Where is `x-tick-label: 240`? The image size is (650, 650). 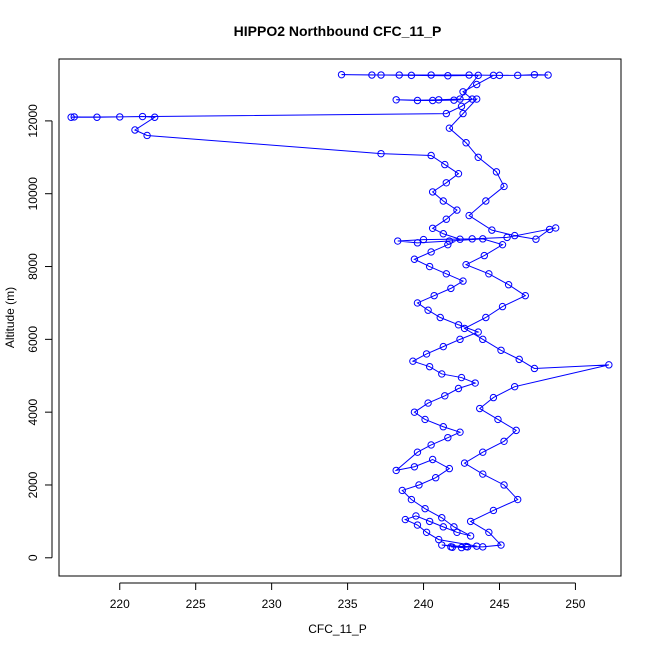
x-tick-label: 240 is located at coordinates (424, 604).